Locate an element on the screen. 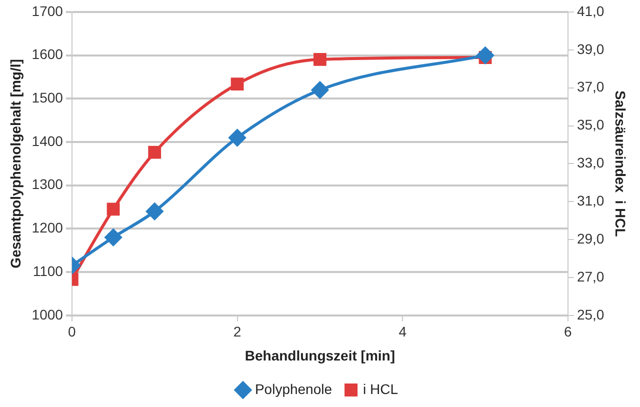  y-axis-title: Gesamtpolyphenolgehalt [mg/l] is located at coordinates (15, 163).